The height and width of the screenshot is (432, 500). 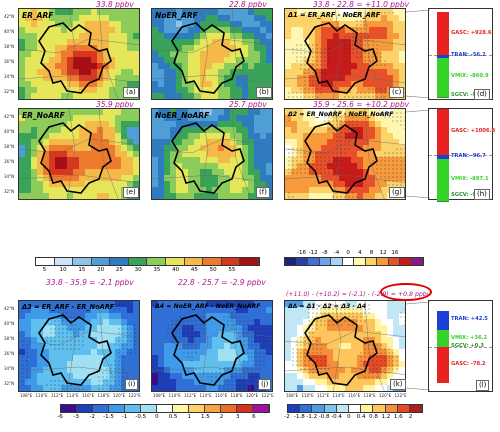 What do you see at coordinates (345, 154) in the screenshot?
I see `map-g-field` at bounding box center [345, 154].